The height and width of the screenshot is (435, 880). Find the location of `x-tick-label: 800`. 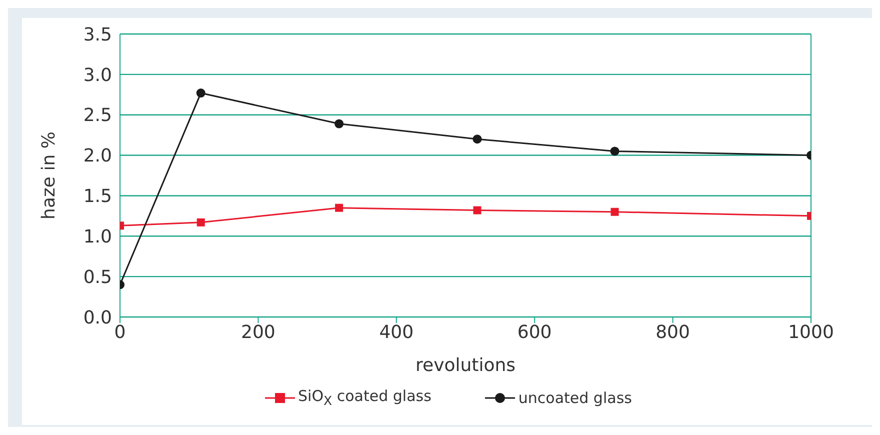

x-tick-label: 800 is located at coordinates (673, 332).